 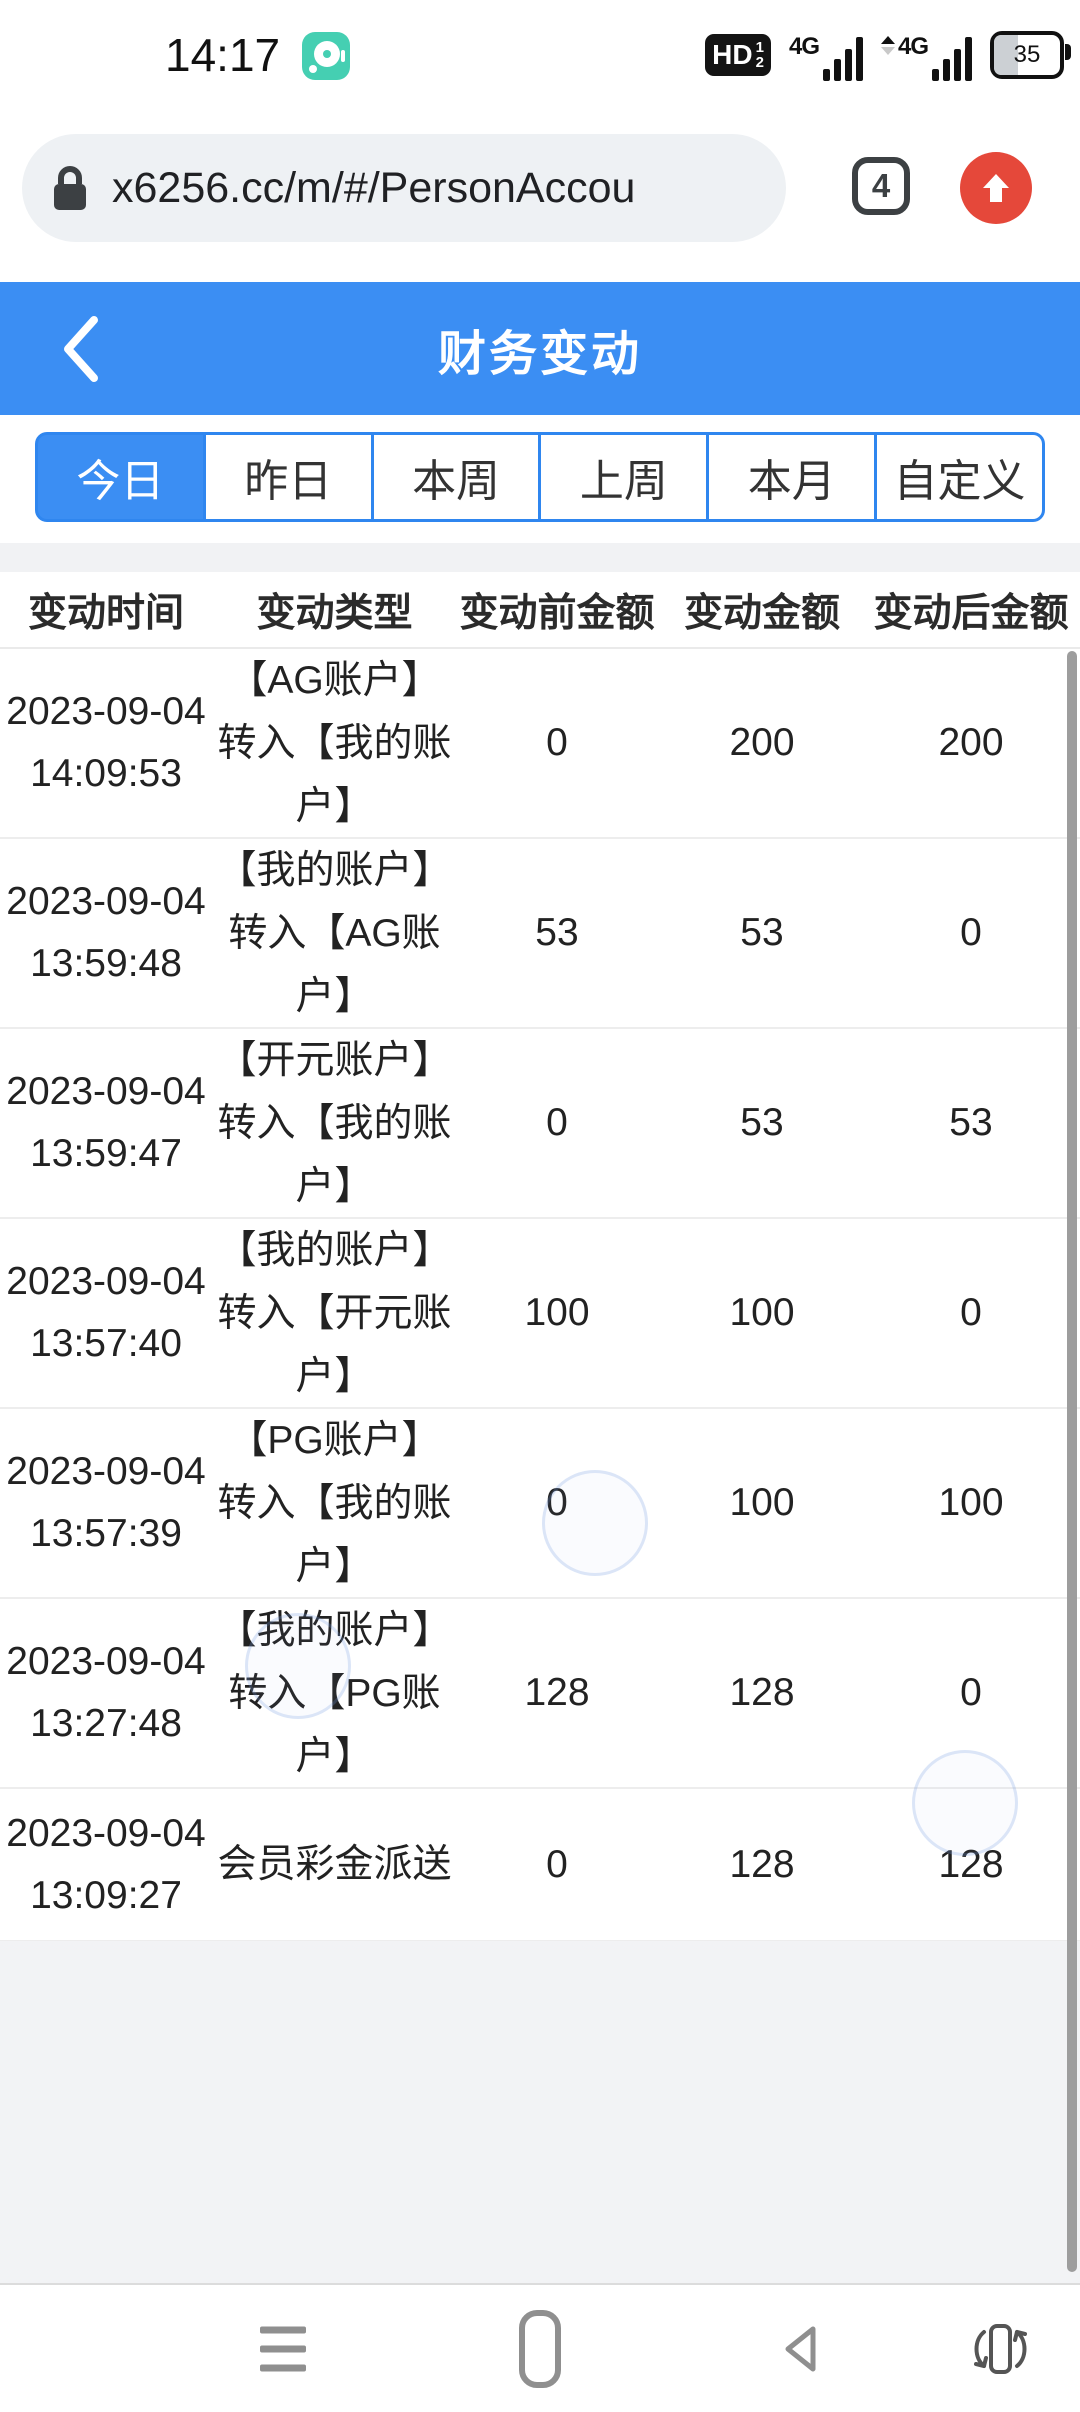 What do you see at coordinates (625, 477) in the screenshot?
I see `tab-last-week: 上周` at bounding box center [625, 477].